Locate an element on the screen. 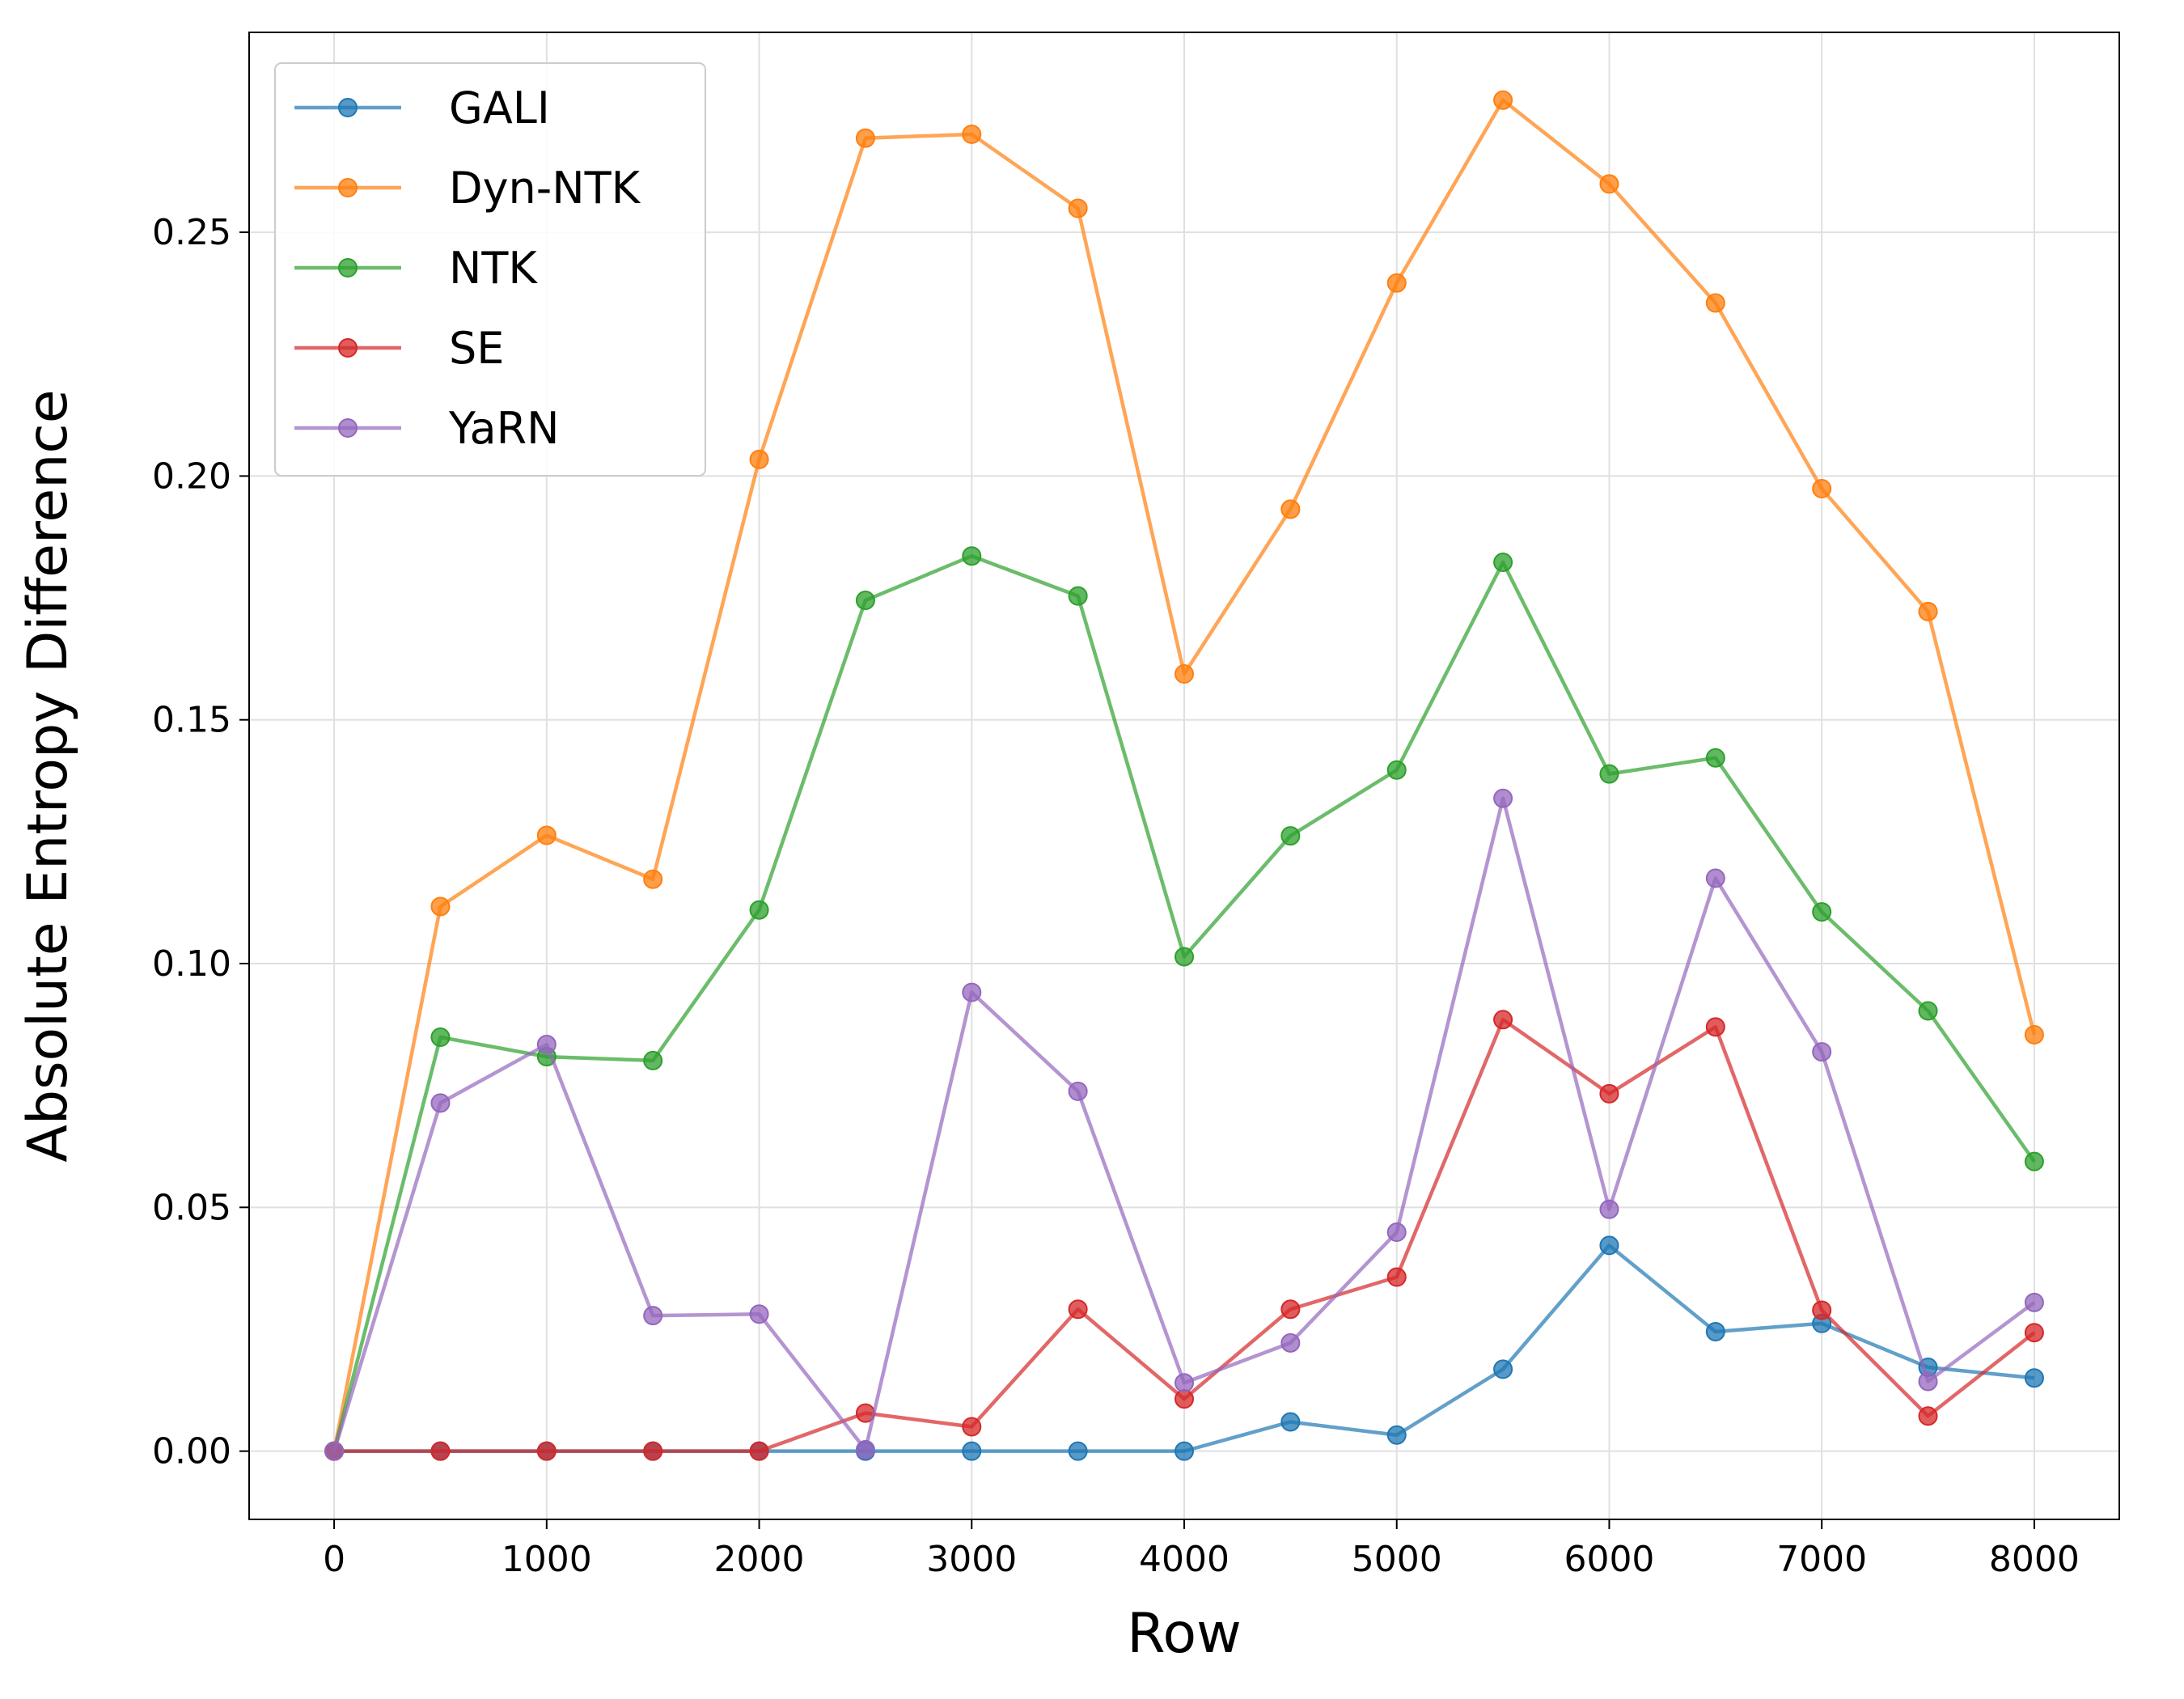  x-tick-label: 1000 is located at coordinates (547, 1559).